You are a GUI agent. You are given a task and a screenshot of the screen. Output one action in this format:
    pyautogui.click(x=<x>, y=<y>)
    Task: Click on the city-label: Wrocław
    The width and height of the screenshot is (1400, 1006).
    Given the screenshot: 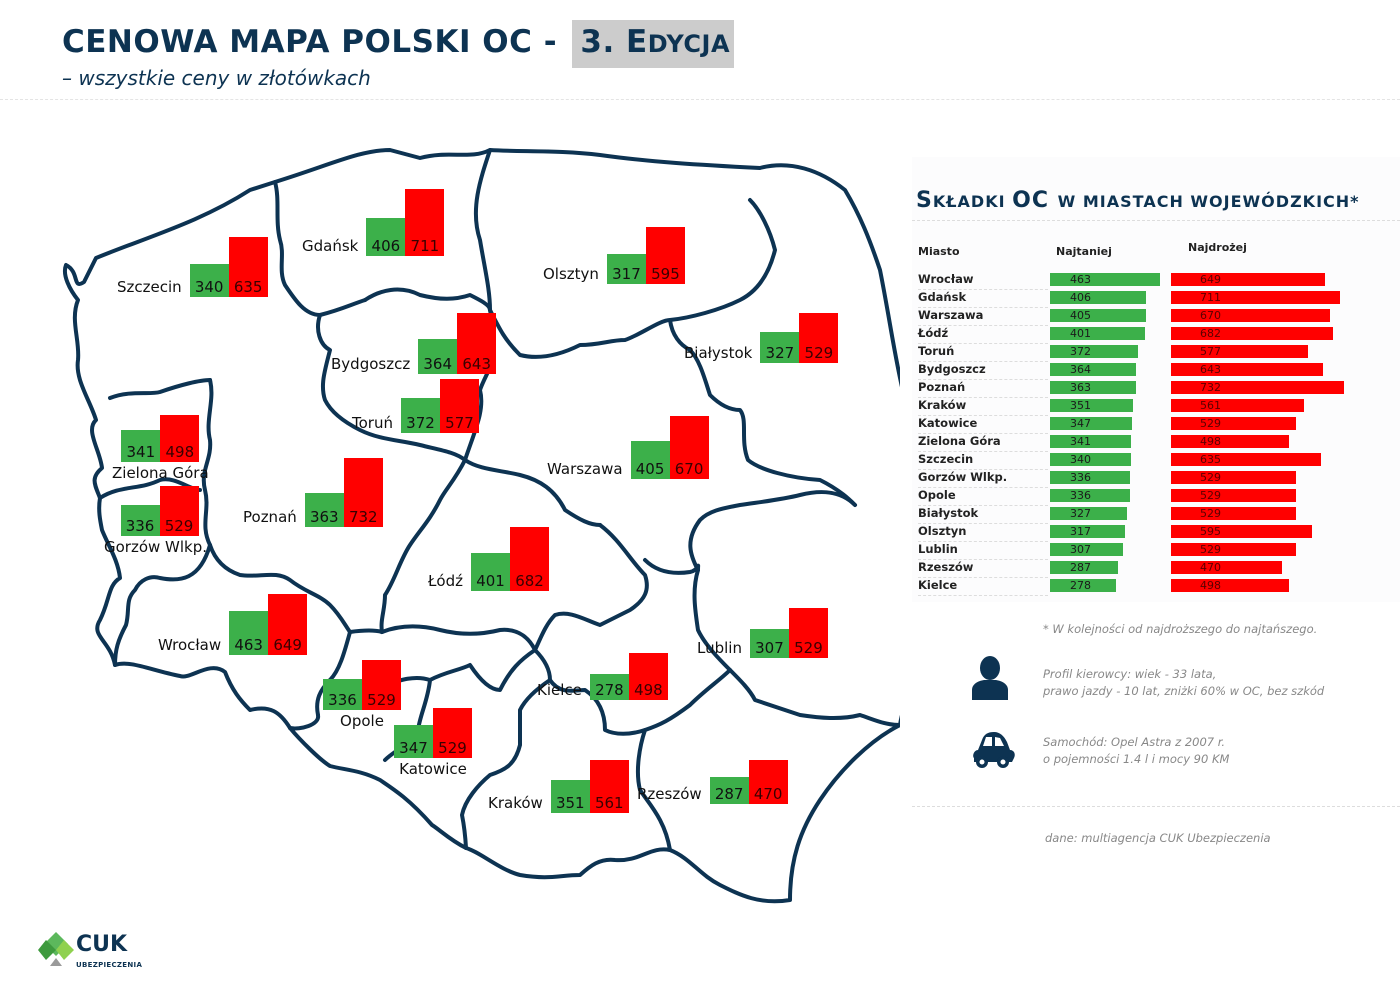 What is the action you would take?
    pyautogui.click(x=190, y=645)
    